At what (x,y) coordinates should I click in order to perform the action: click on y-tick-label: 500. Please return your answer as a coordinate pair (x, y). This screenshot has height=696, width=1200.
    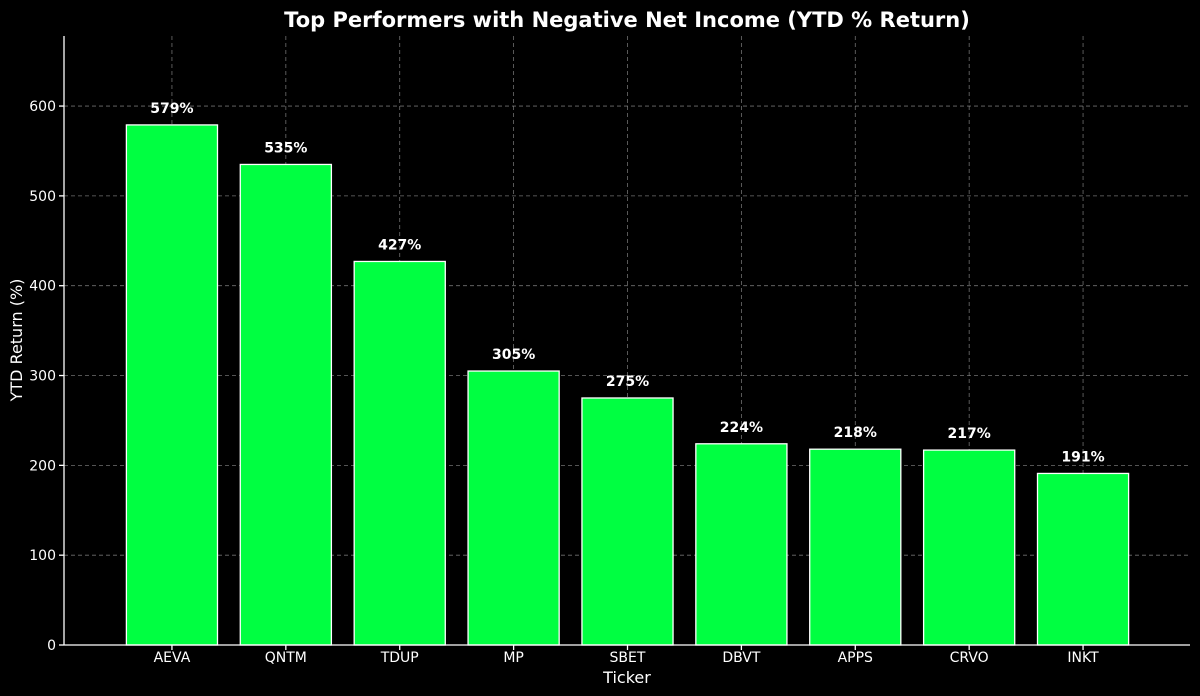
    Looking at the image, I should click on (42, 197).